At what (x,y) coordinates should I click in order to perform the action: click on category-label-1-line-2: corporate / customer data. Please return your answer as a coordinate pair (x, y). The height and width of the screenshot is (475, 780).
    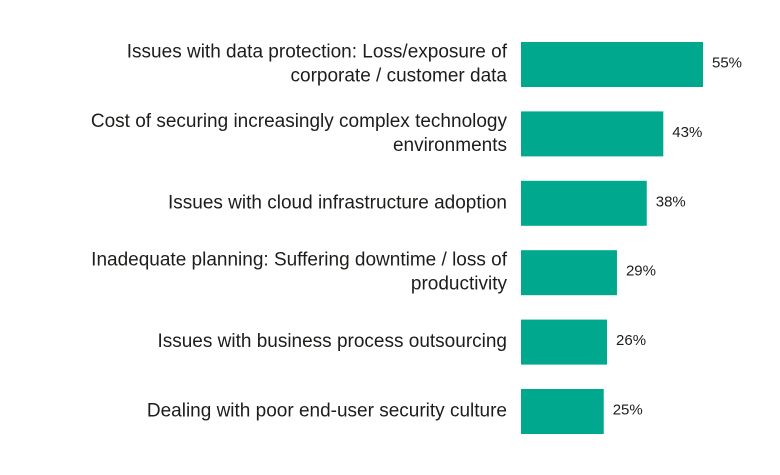
    Looking at the image, I should click on (399, 76).